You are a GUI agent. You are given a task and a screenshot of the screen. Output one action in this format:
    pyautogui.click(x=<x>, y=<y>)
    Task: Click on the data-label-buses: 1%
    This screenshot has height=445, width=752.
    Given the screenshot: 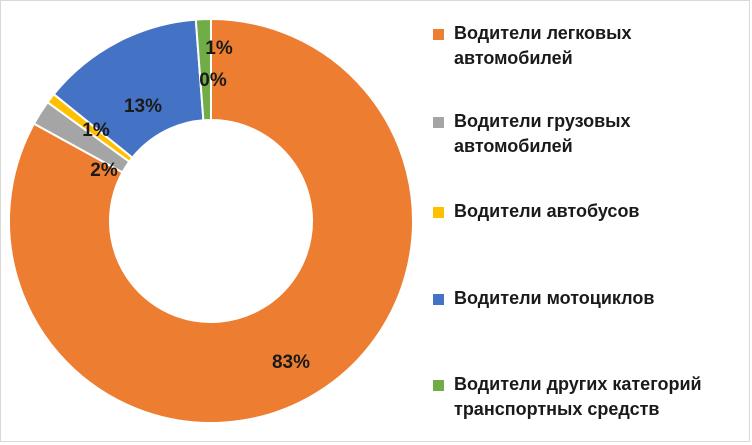 What is the action you would take?
    pyautogui.click(x=96, y=130)
    